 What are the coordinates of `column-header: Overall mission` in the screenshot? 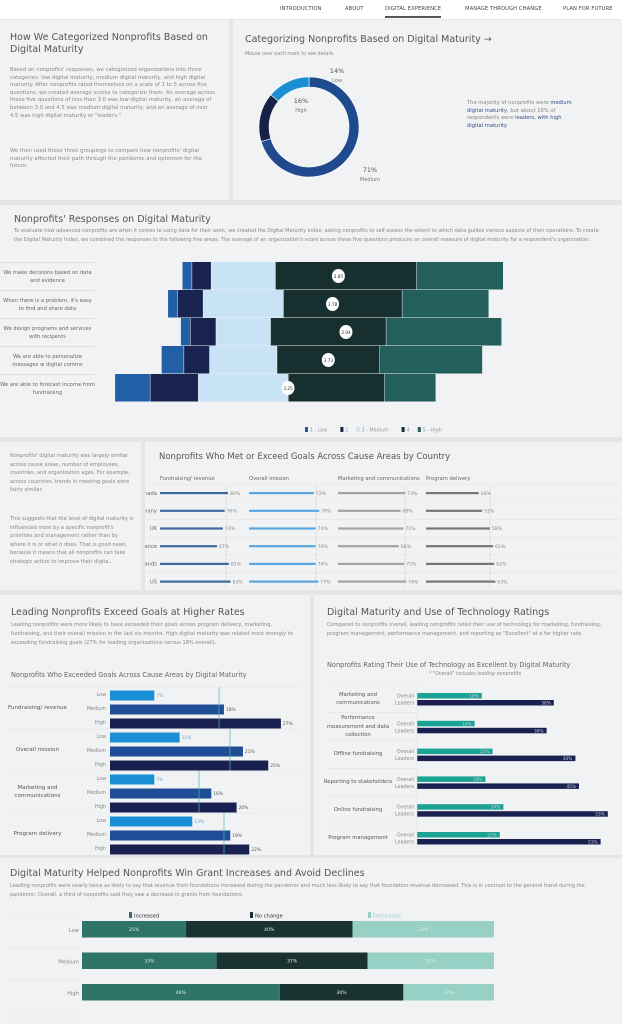 It's located at (269, 479).